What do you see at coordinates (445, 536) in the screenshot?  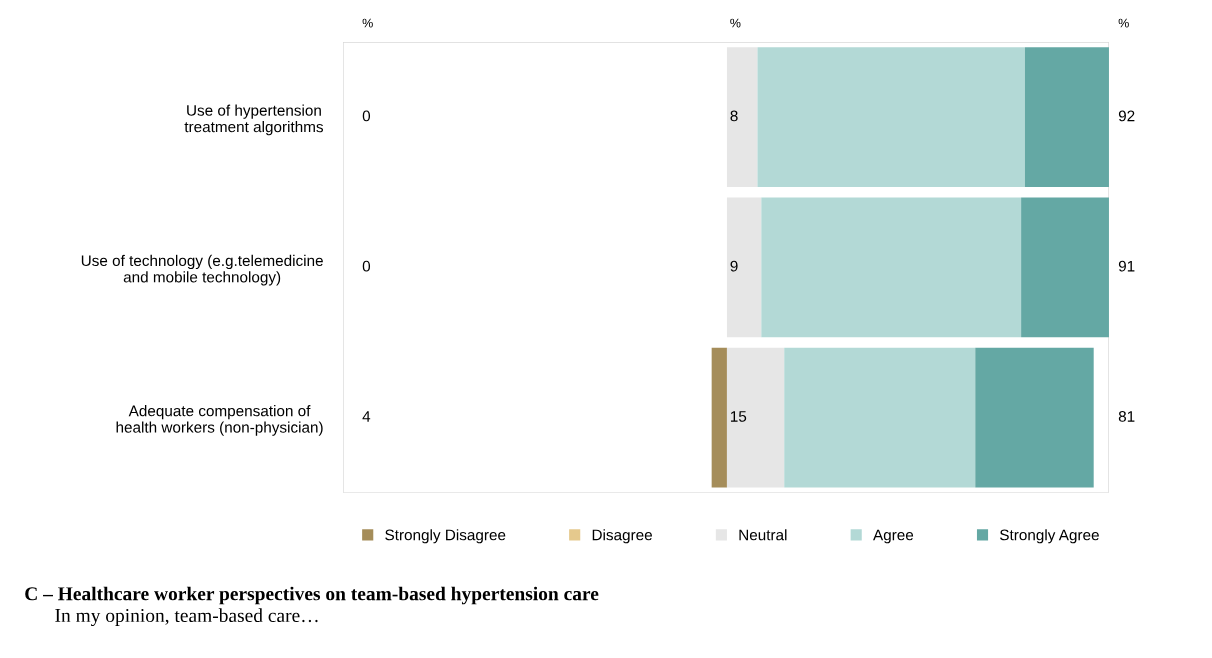 I see `legend-label: Strongly Disagree` at bounding box center [445, 536].